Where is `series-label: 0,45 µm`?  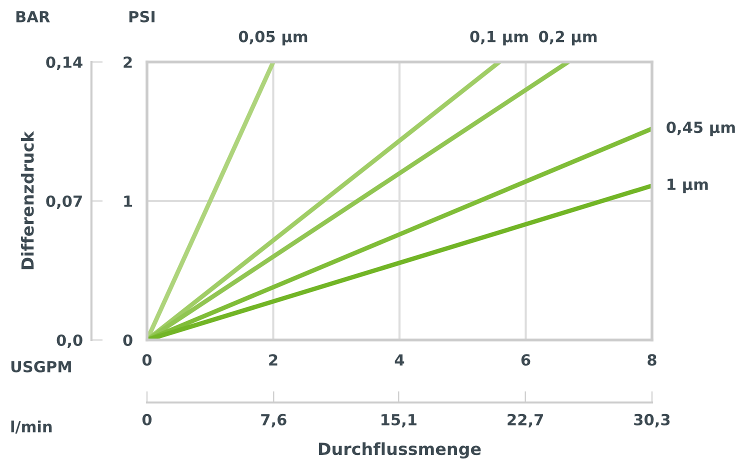 series-label: 0,45 µm is located at coordinates (700, 129).